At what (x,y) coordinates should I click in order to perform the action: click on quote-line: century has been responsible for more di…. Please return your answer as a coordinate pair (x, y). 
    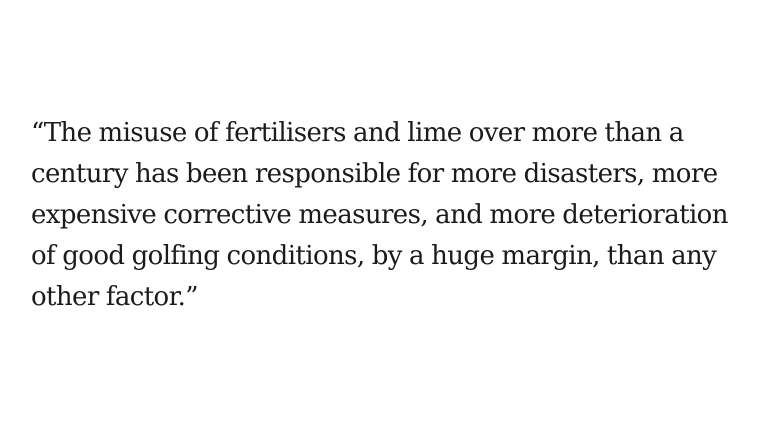
    Looking at the image, I should click on (374, 174).